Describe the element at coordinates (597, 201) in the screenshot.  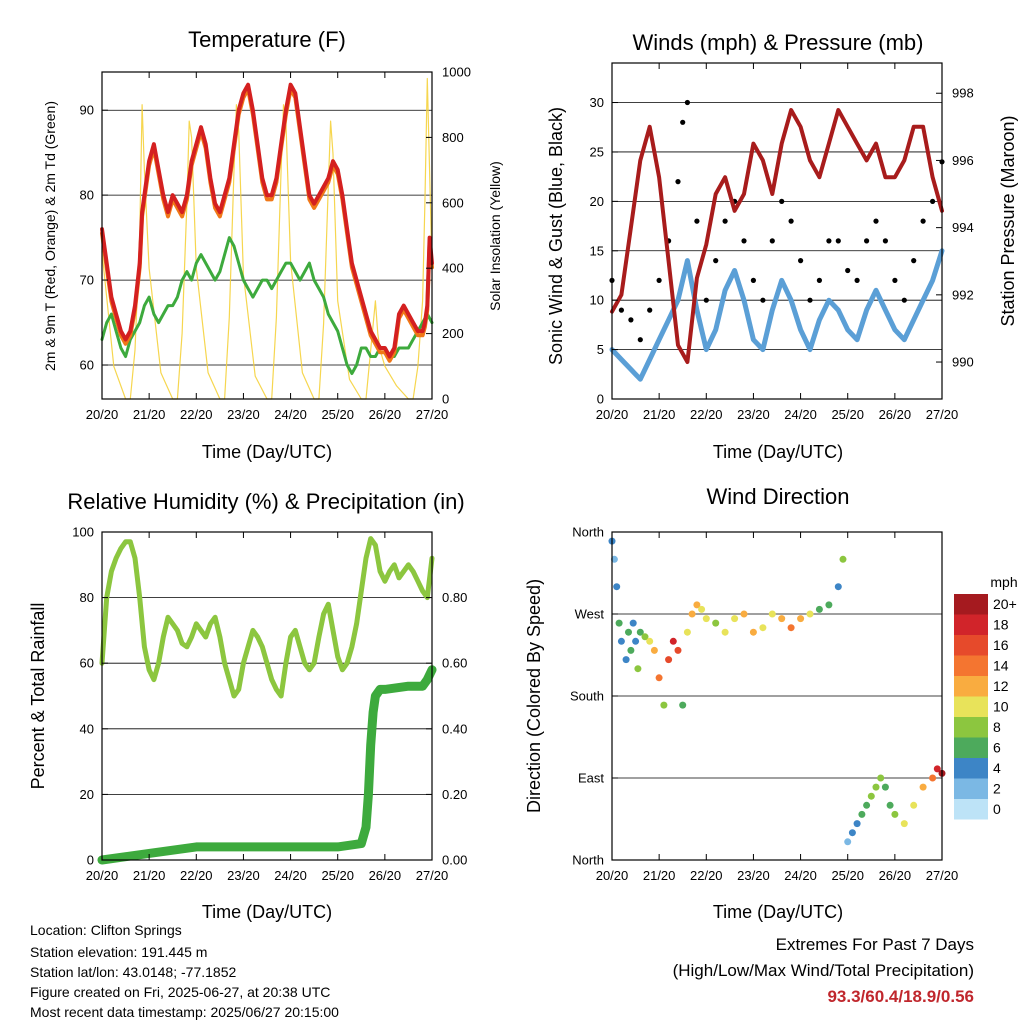
I see `winds-y-tick-label: 20` at that location.